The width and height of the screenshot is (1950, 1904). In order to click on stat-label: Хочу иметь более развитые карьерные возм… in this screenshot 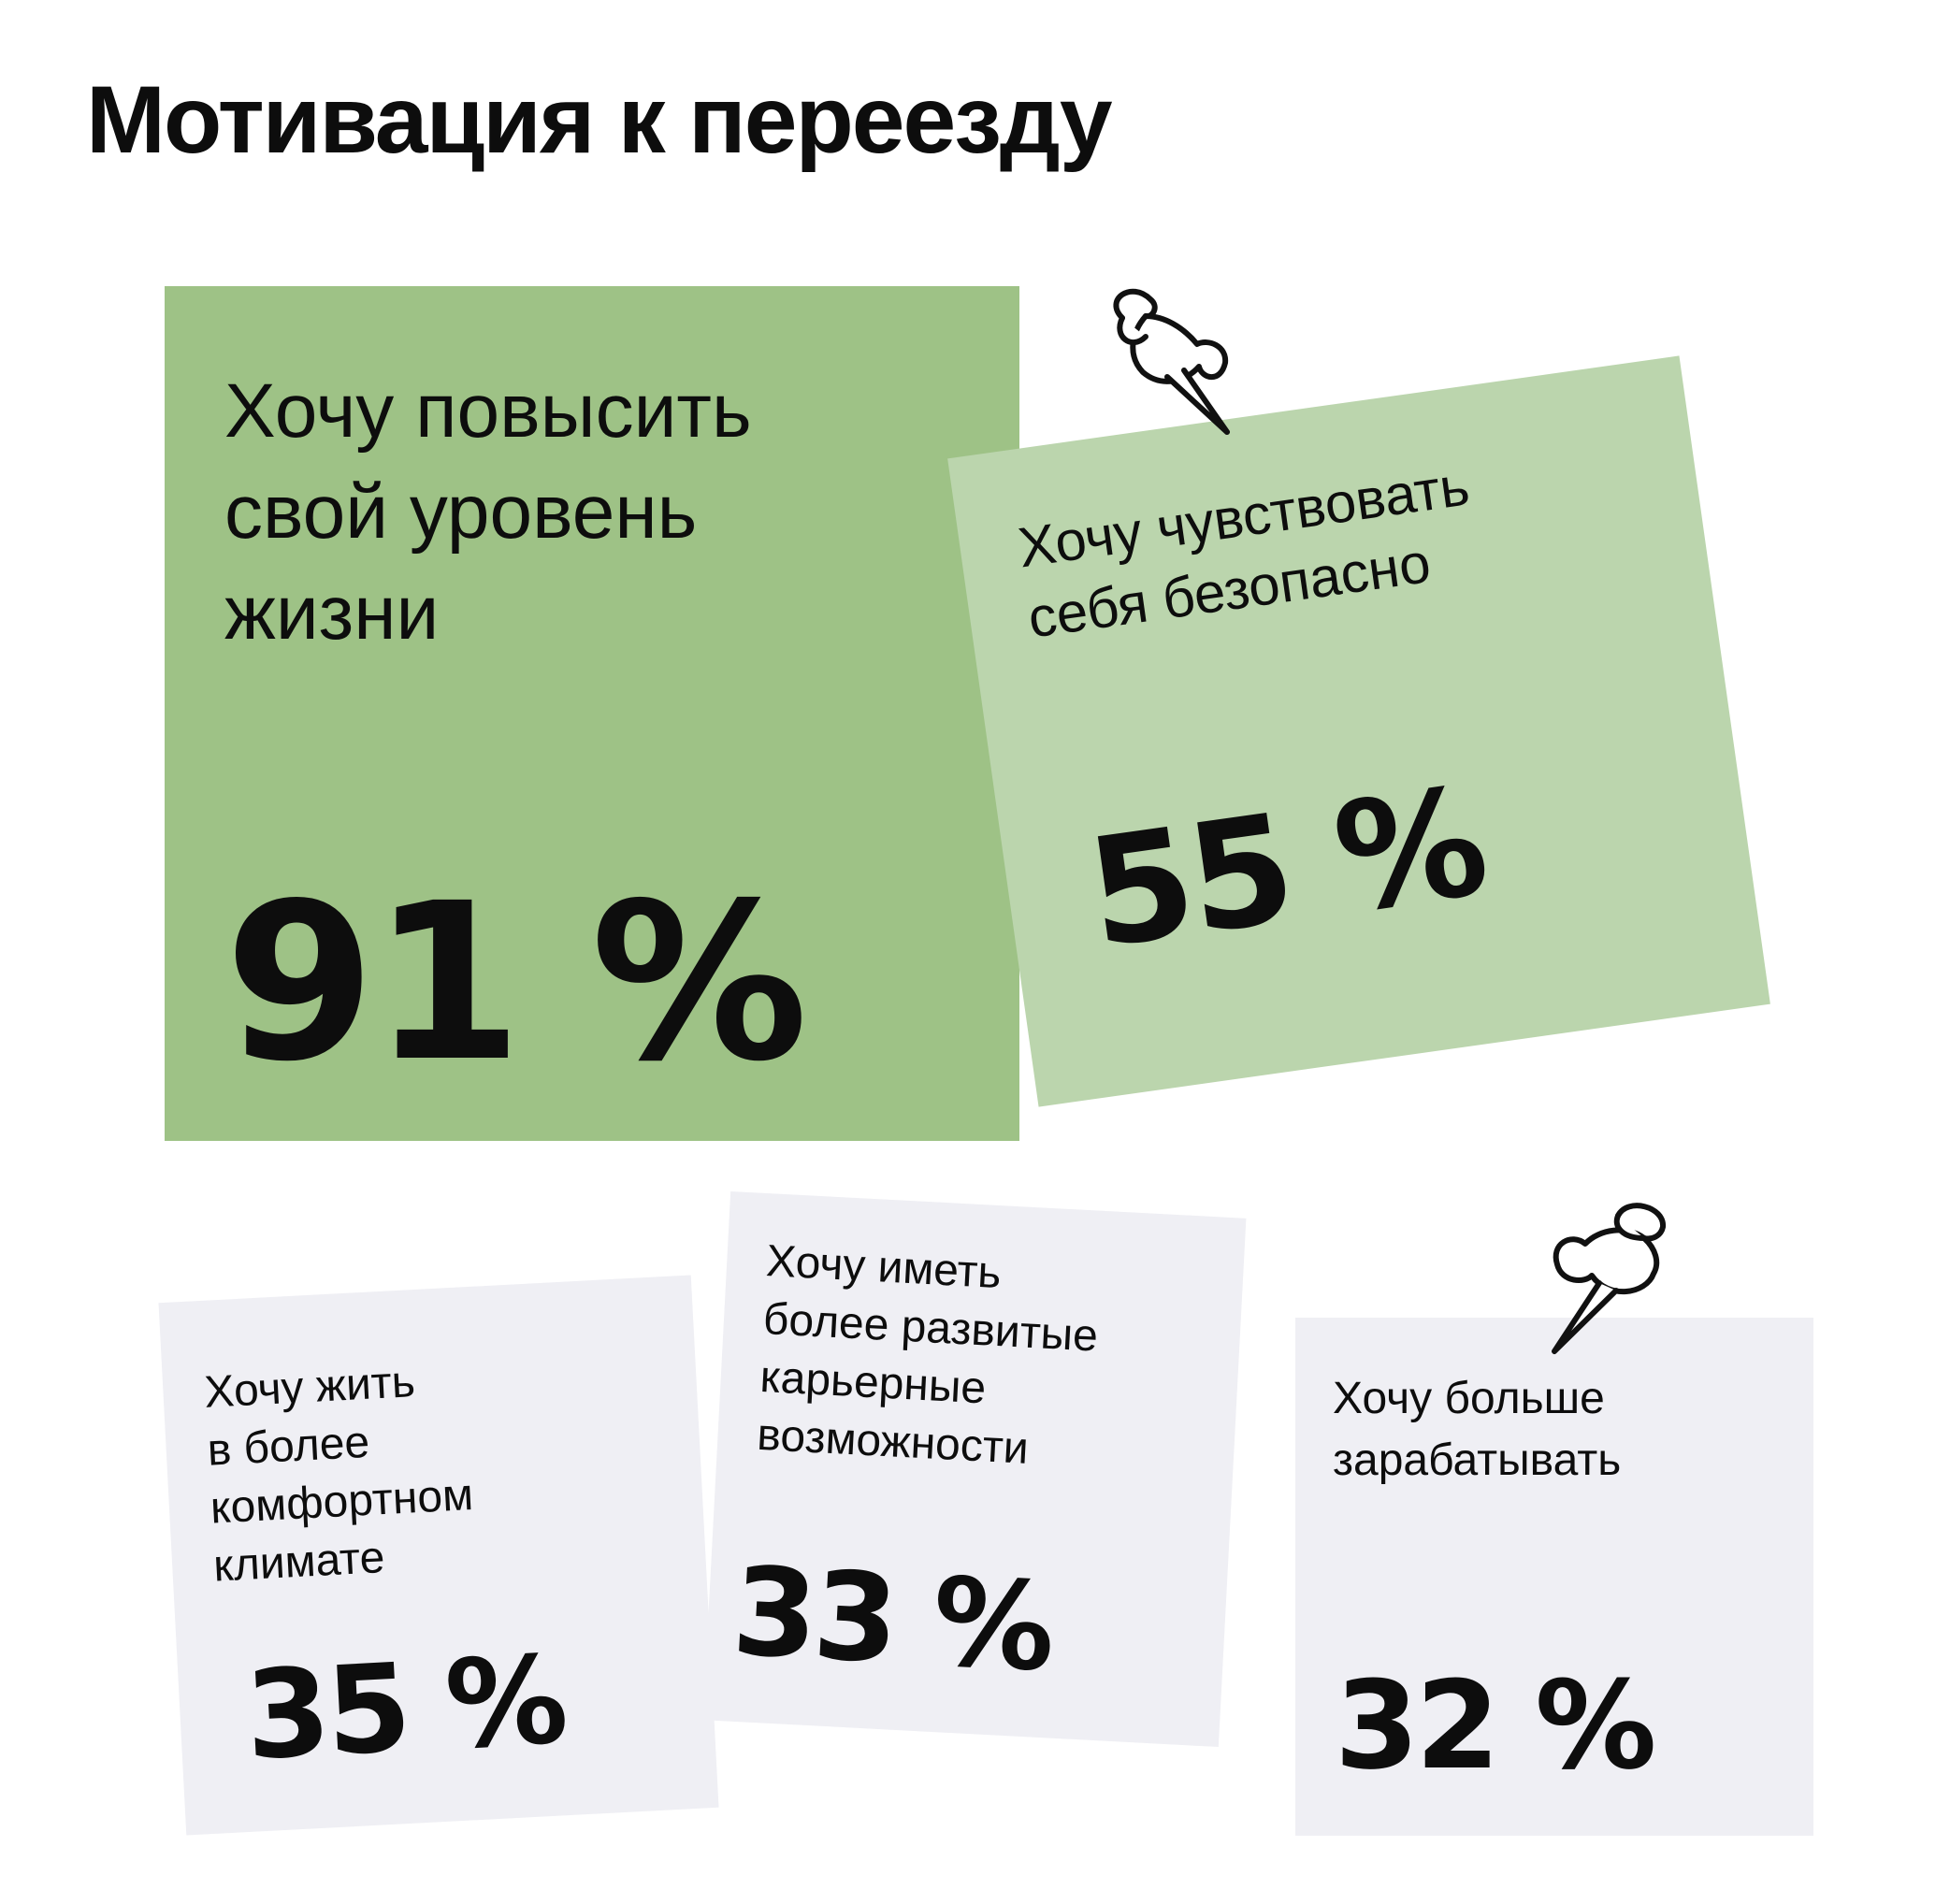, I will do `click(928, 1355)`.